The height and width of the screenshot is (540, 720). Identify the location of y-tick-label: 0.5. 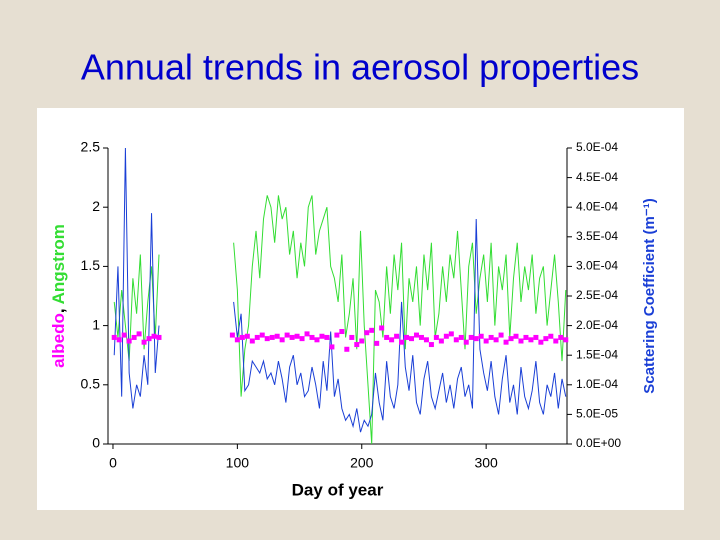
(91, 384).